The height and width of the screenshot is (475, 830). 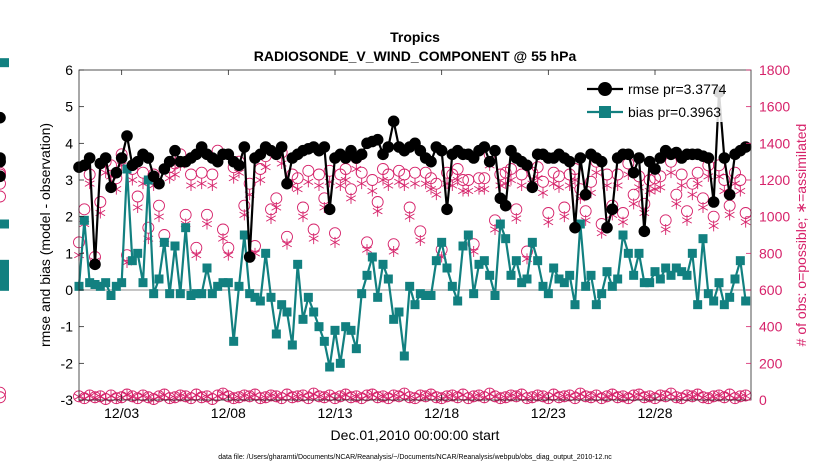 What do you see at coordinates (774, 70) in the screenshot?
I see `y-tick-label-right: 1800` at bounding box center [774, 70].